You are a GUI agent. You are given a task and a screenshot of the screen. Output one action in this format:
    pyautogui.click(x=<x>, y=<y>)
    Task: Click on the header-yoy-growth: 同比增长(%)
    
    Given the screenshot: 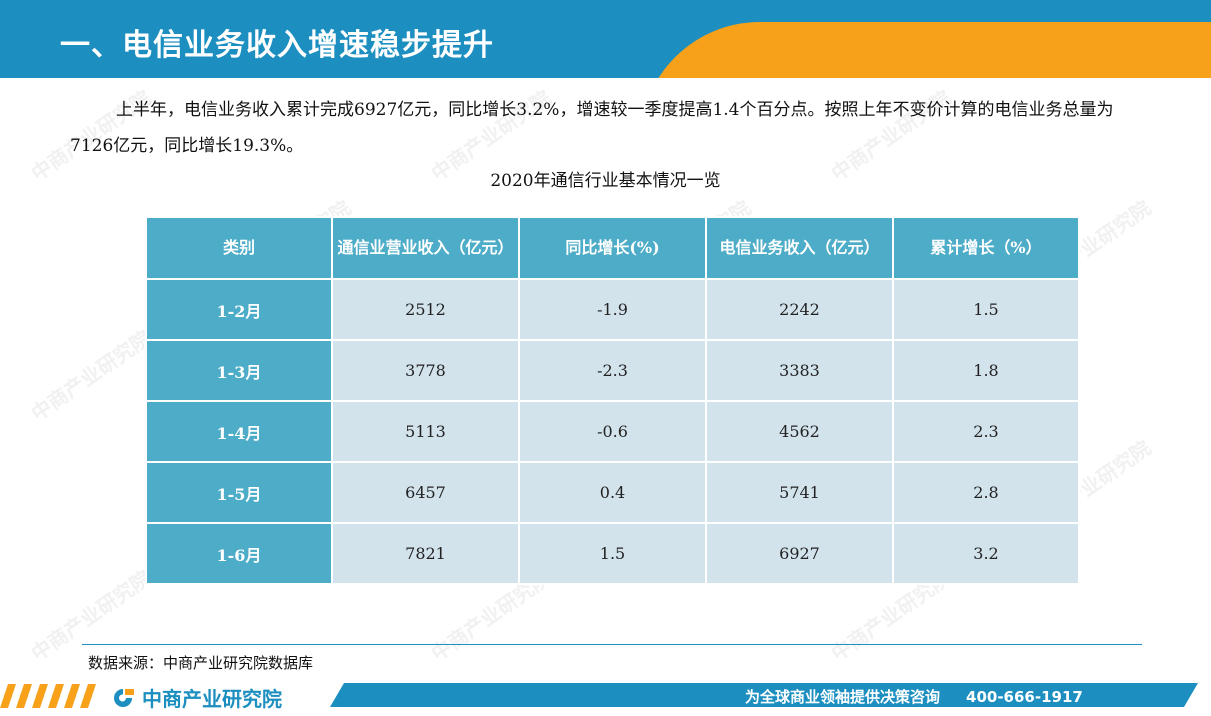 What is the action you would take?
    pyautogui.click(x=612, y=248)
    